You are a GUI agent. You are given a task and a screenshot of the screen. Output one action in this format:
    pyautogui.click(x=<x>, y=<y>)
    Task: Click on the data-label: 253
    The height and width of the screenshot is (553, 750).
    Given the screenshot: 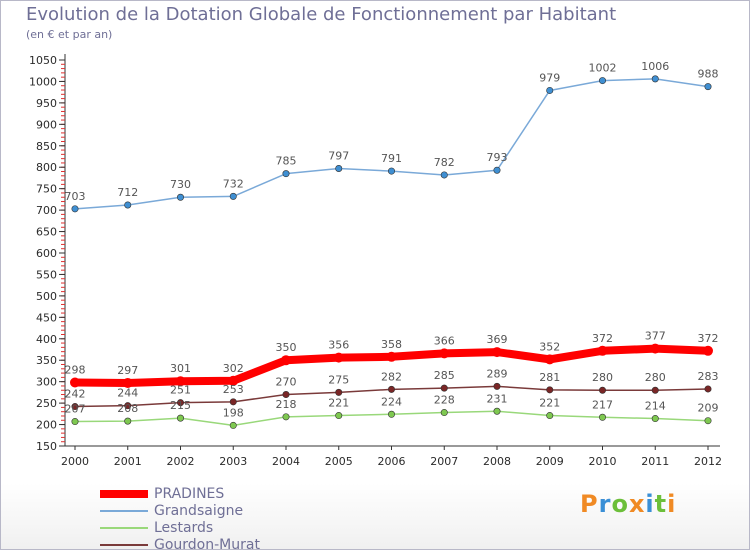 What is the action you would take?
    pyautogui.click(x=233, y=389)
    